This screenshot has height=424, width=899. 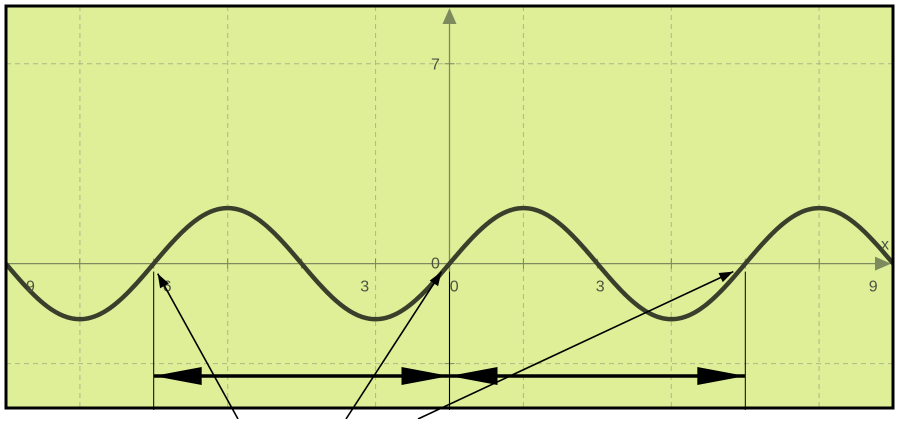 I want to click on x-axis-arrowhead, so click(x=883, y=263).